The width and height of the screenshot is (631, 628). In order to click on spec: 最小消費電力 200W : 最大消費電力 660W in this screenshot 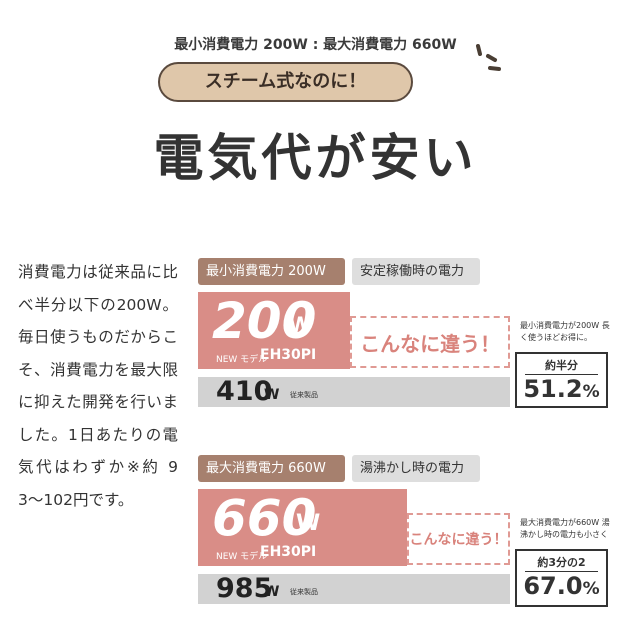, I will do `click(315, 45)`.